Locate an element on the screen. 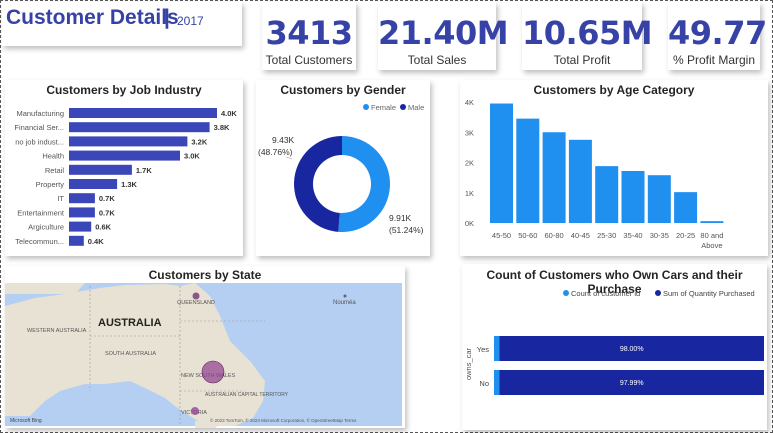 This screenshot has height=433, width=773. map-label-act: AUSTRALIAN CAPITAL TERRITORY is located at coordinates (247, 395).